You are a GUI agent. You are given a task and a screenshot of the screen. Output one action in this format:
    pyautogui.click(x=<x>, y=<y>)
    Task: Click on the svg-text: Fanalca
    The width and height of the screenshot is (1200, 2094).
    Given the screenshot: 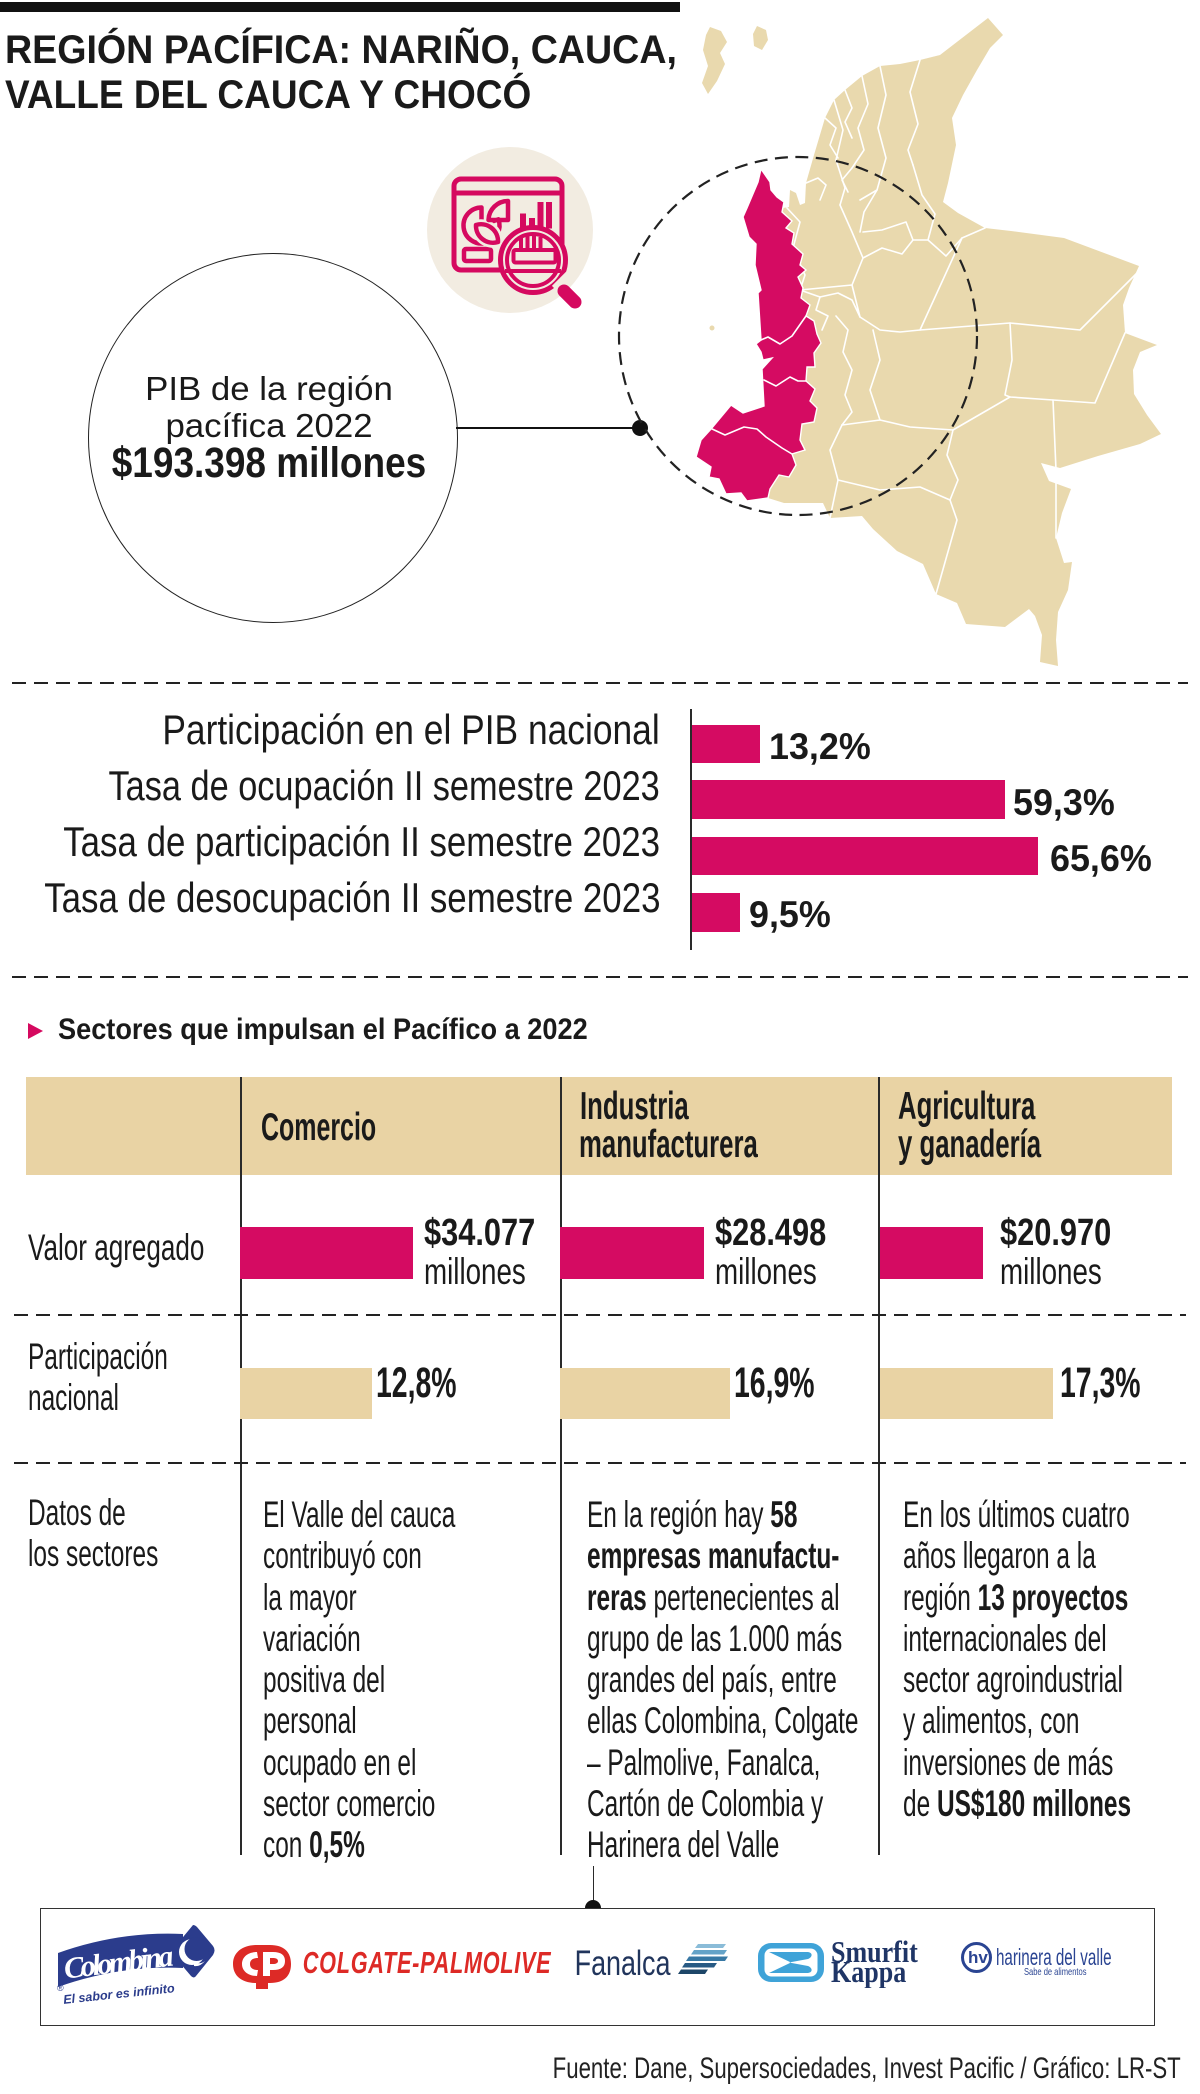 What is the action you would take?
    pyautogui.click(x=623, y=1963)
    